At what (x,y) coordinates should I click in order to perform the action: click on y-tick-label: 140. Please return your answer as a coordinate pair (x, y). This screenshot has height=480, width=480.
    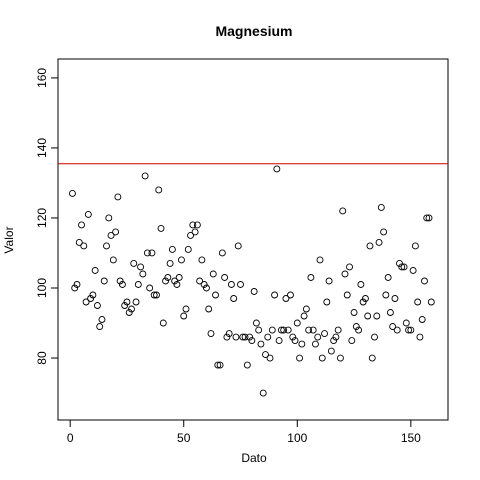
    Looking at the image, I should click on (42, 148).